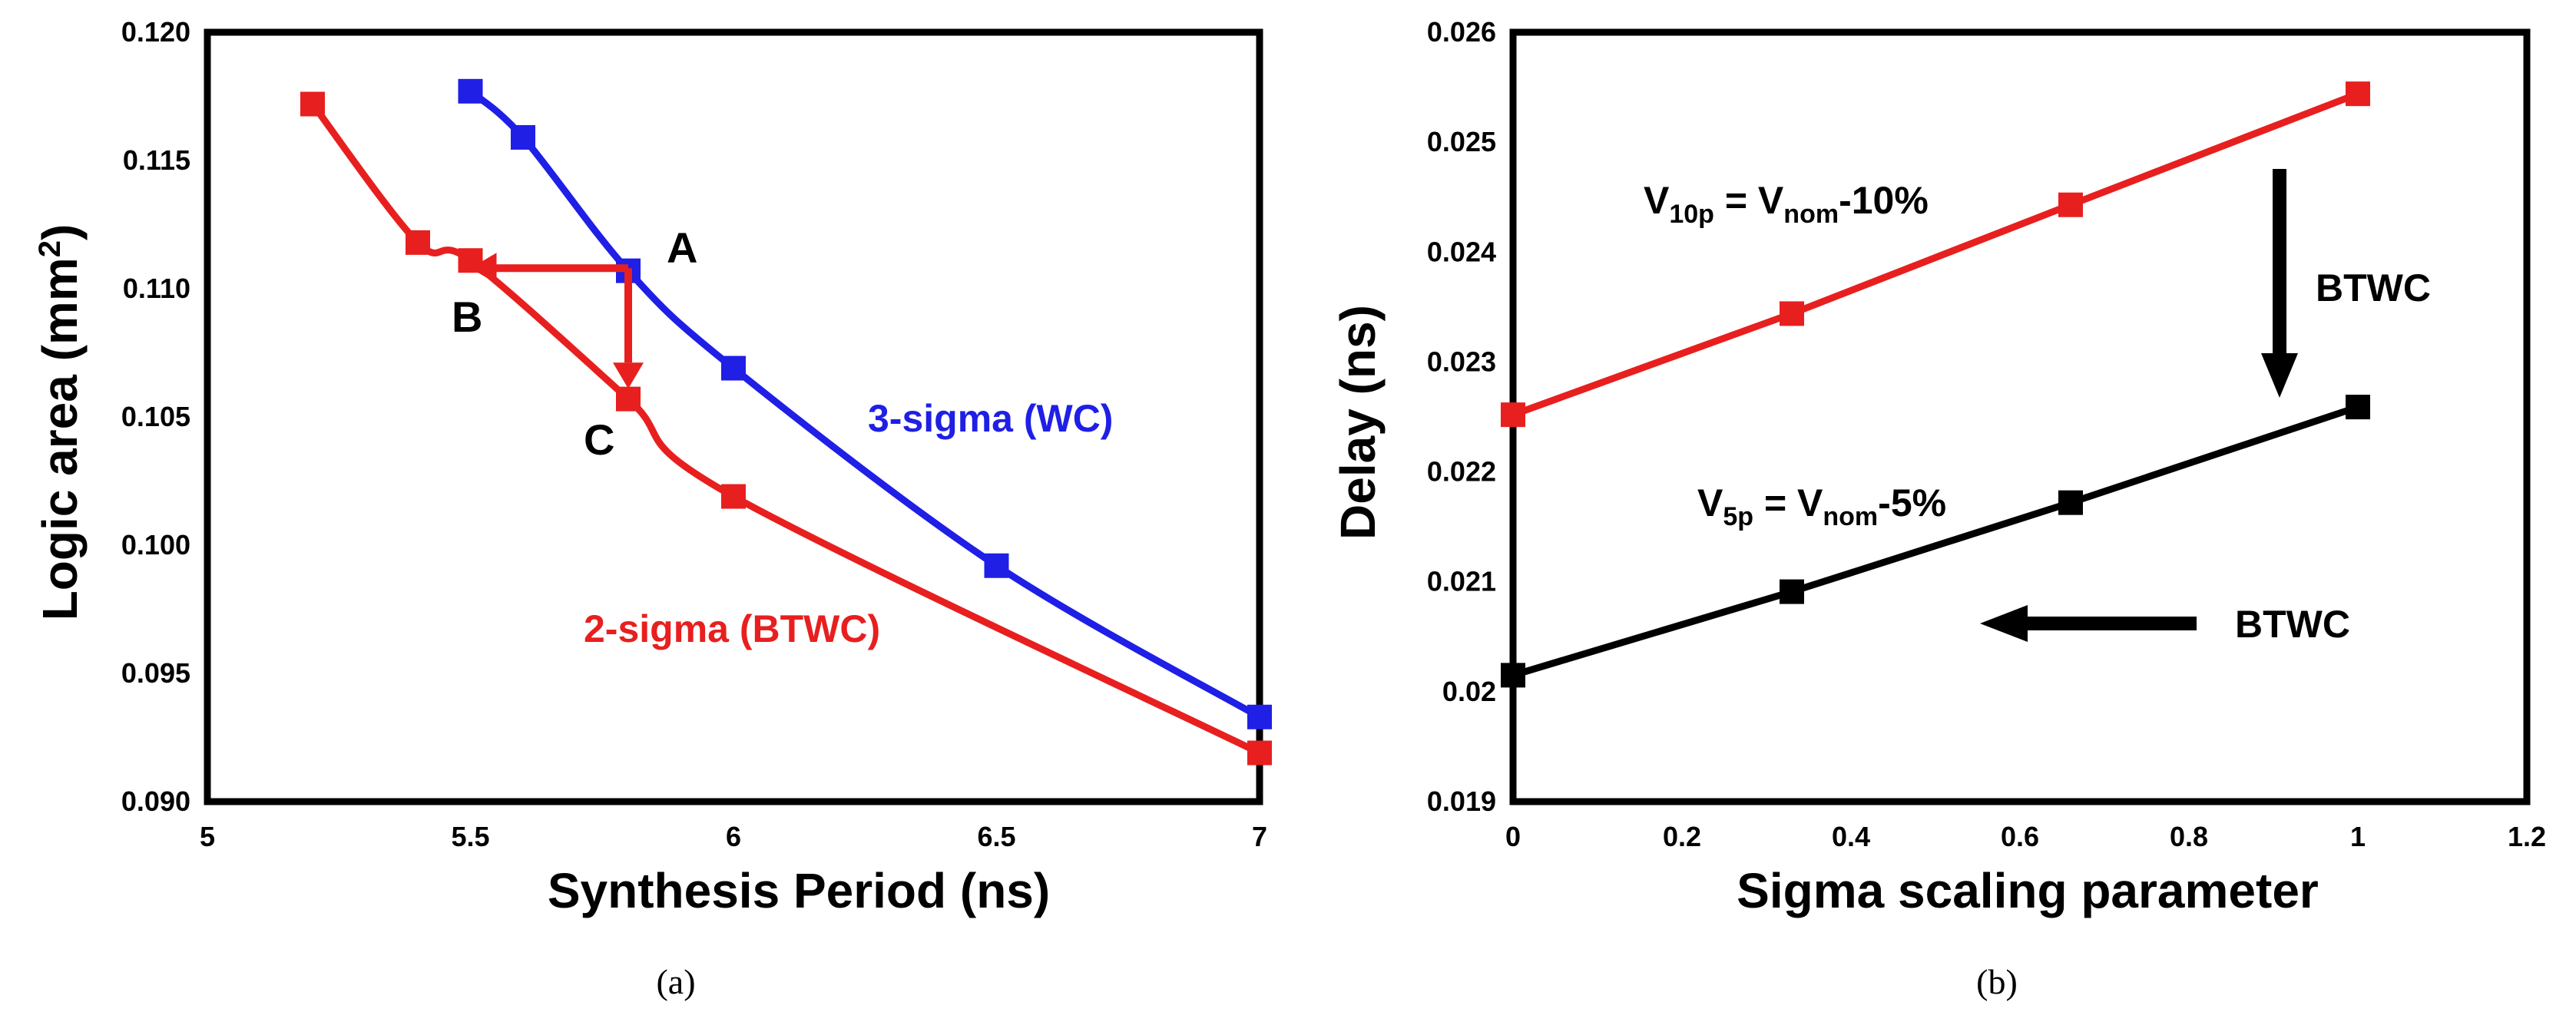  What do you see at coordinates (1822, 506) in the screenshot?
I see `label-v5p: V5p = Vnom-5%` at bounding box center [1822, 506].